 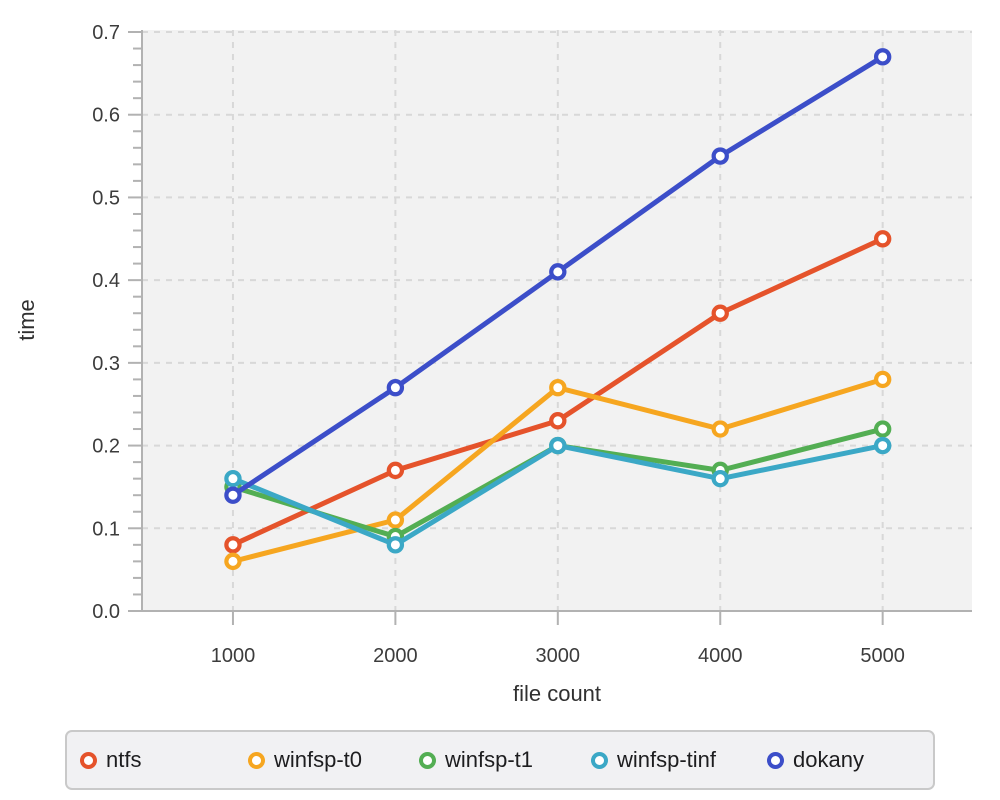 I want to click on svg-text: 5000, so click(x=882, y=656).